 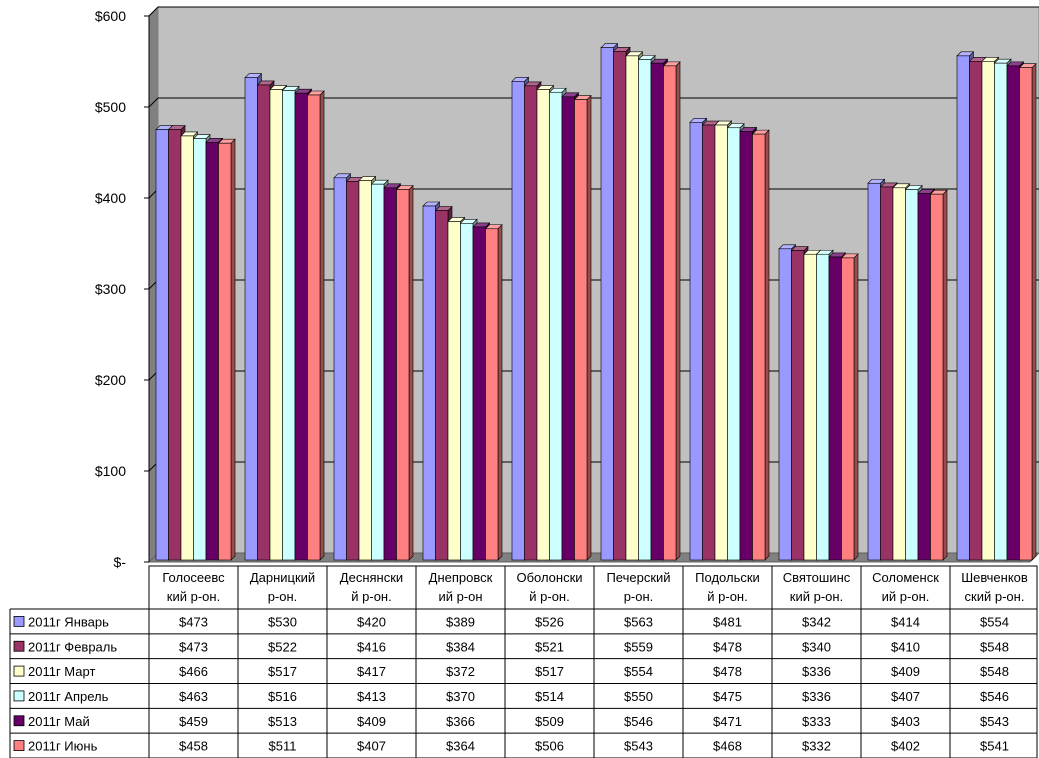 I want to click on legend-label: 2011г Февраль, so click(x=72, y=646).